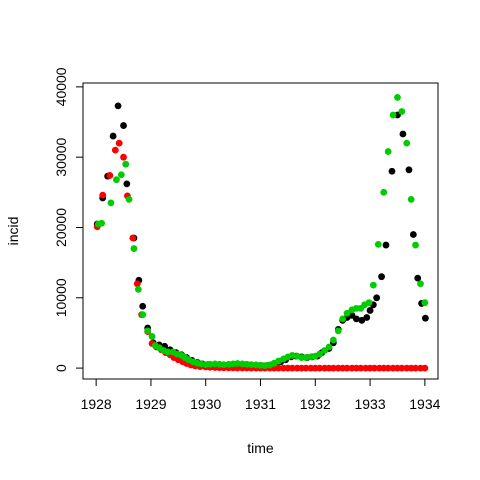 The height and width of the screenshot is (480, 480). What do you see at coordinates (61, 86) in the screenshot?
I see `y-tick-label: 40000` at bounding box center [61, 86].